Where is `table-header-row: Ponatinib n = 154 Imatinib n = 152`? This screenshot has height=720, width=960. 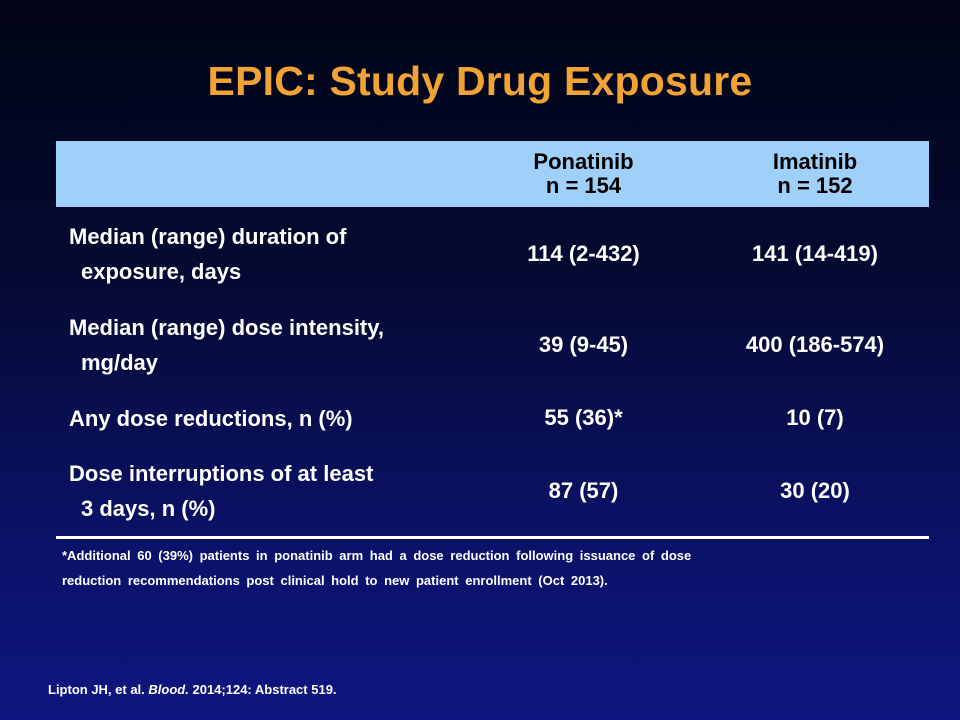 table-header-row: Ponatinib n = 154 Imatinib n = 152 is located at coordinates (492, 174).